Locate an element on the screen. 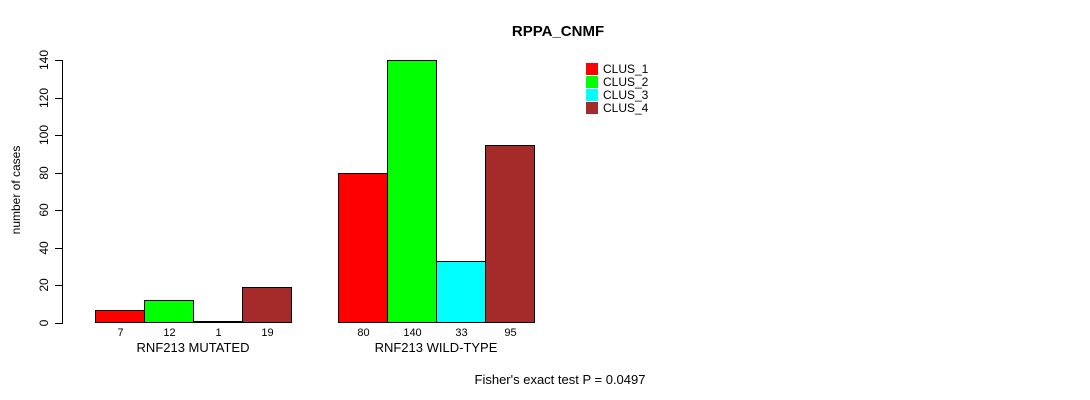 This screenshot has height=400, width=1090. y-axis-line is located at coordinates (62, 192).